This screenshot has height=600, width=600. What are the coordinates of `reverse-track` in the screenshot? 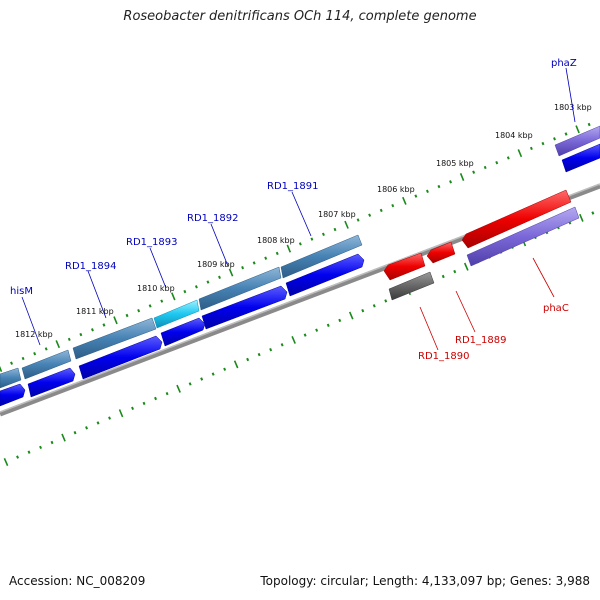 It's located at (481, 245).